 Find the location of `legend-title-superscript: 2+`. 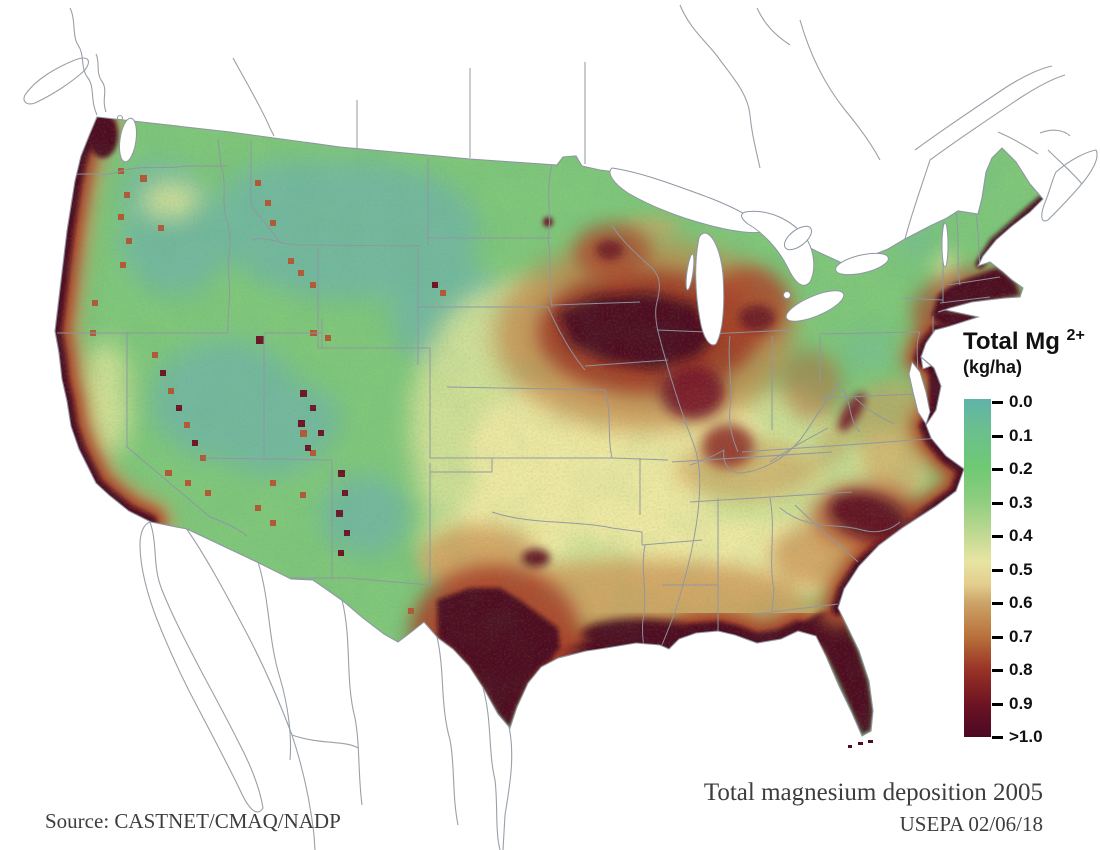

legend-title-superscript: 2+ is located at coordinates (1075, 335).